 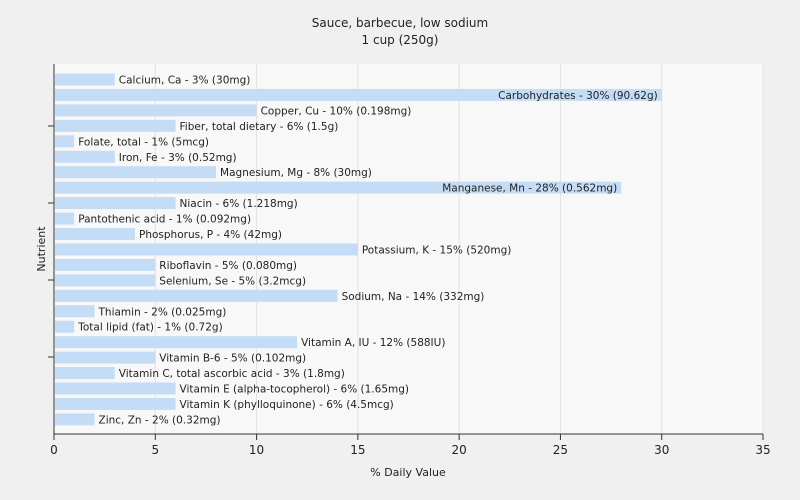 What do you see at coordinates (232, 359) in the screenshot?
I see `bar-label: Vitamin B-6 - 5% (0.102mg)` at bounding box center [232, 359].